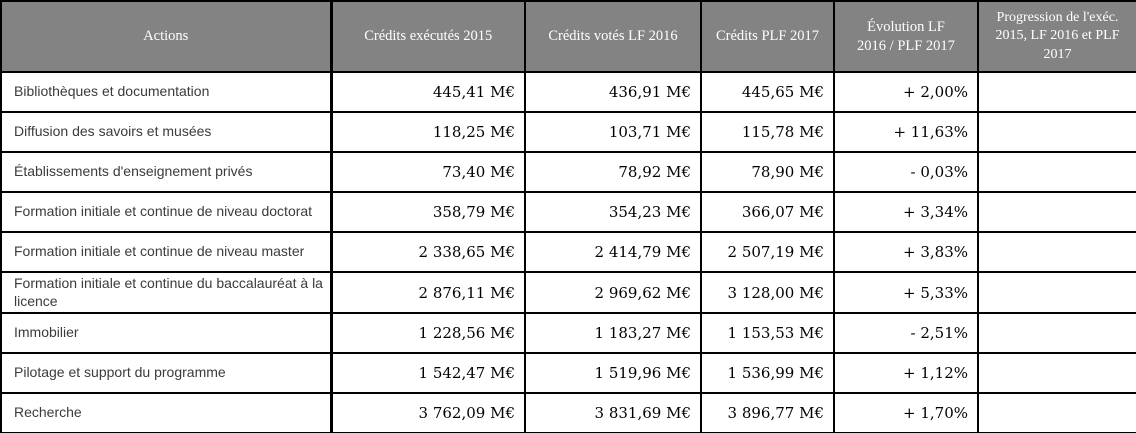 The width and height of the screenshot is (1136, 433). What do you see at coordinates (166, 412) in the screenshot?
I see `cell-action: Recherche` at bounding box center [166, 412].